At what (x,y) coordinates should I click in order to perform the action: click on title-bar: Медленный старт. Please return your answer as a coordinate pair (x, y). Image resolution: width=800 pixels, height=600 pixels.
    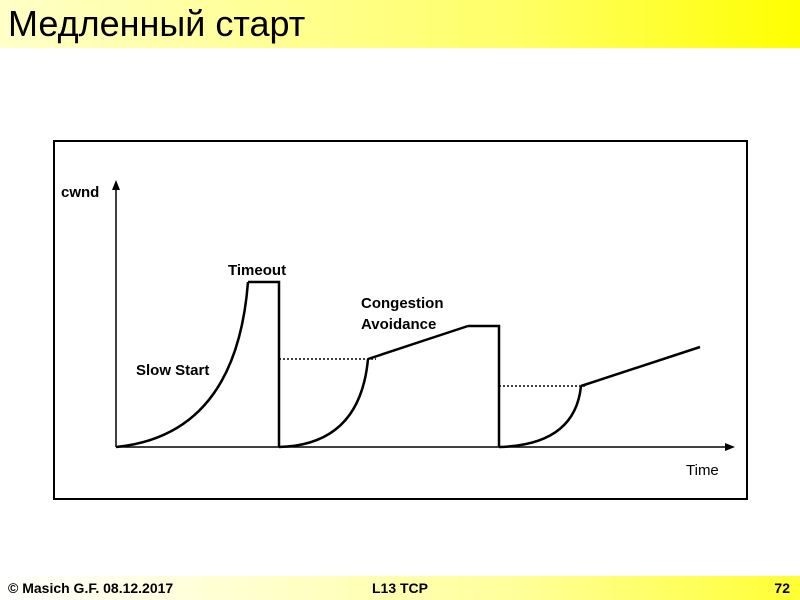
    Looking at the image, I should click on (400, 24).